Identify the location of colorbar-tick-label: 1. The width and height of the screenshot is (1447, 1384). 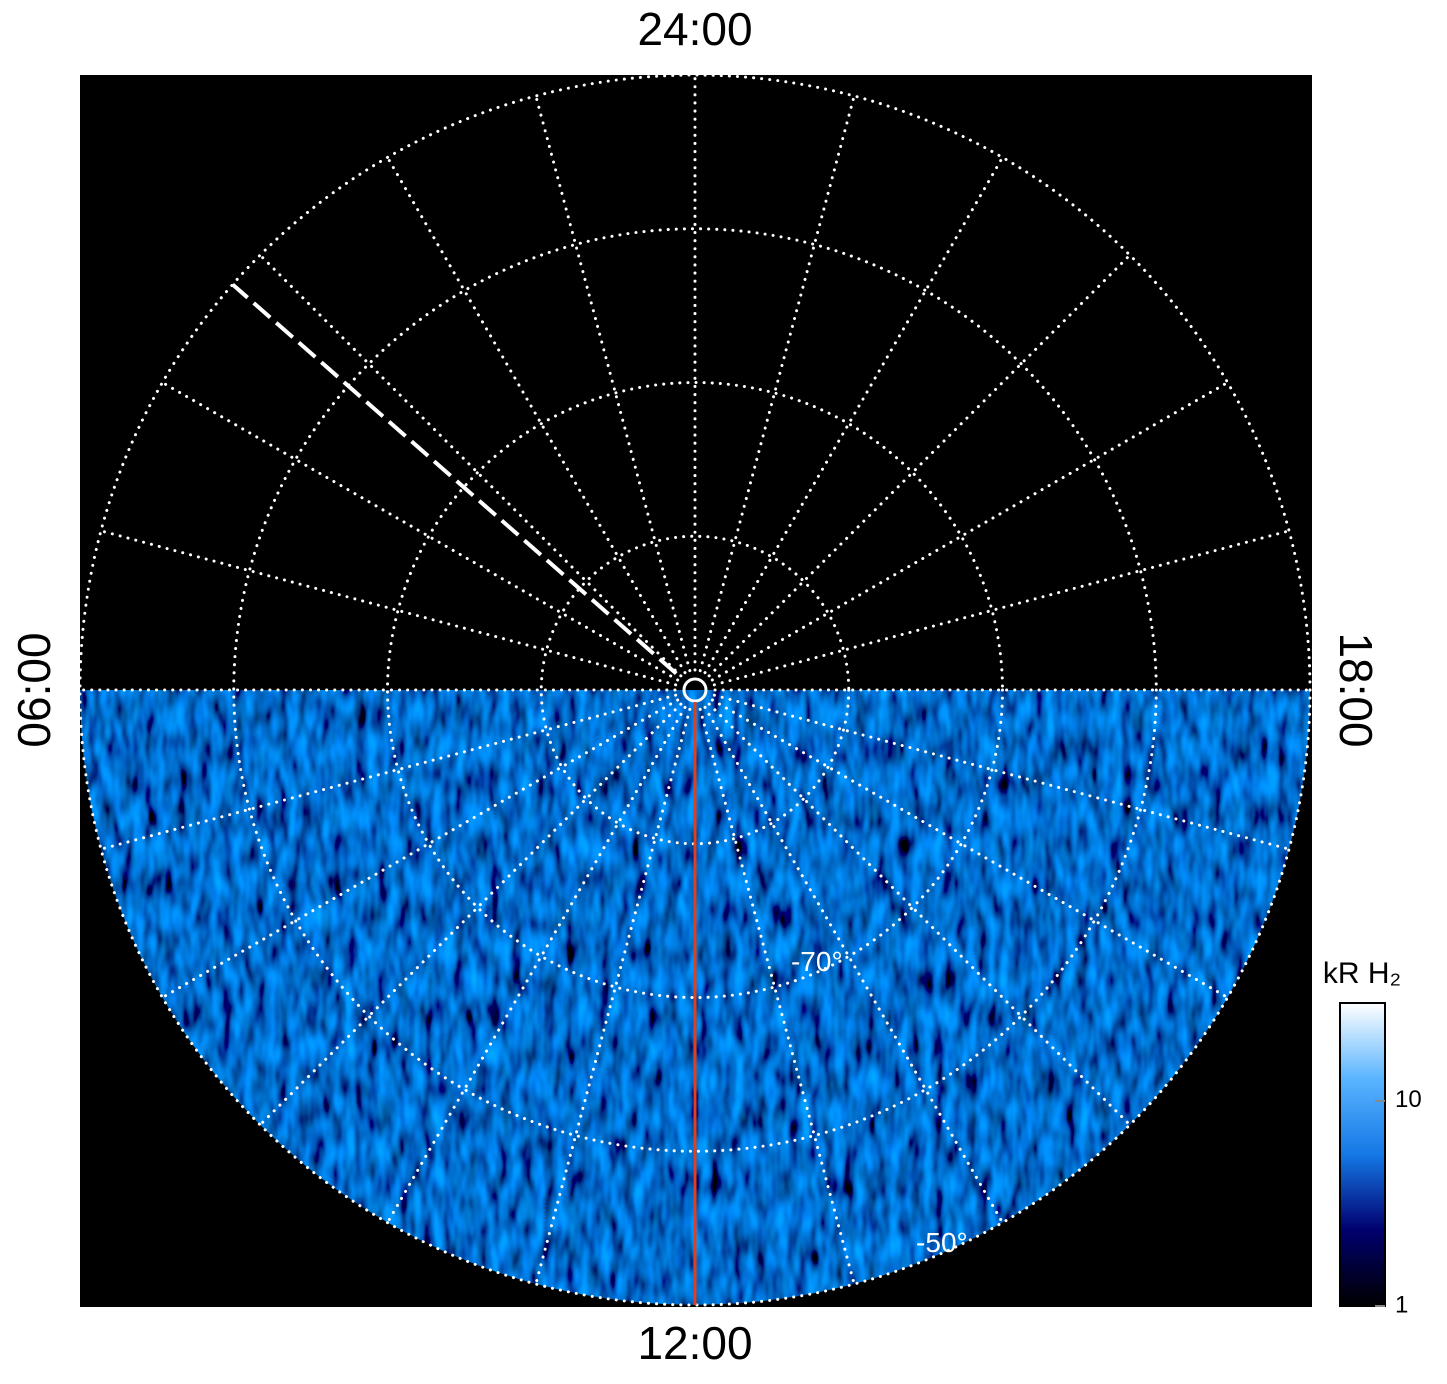
(1401, 1304).